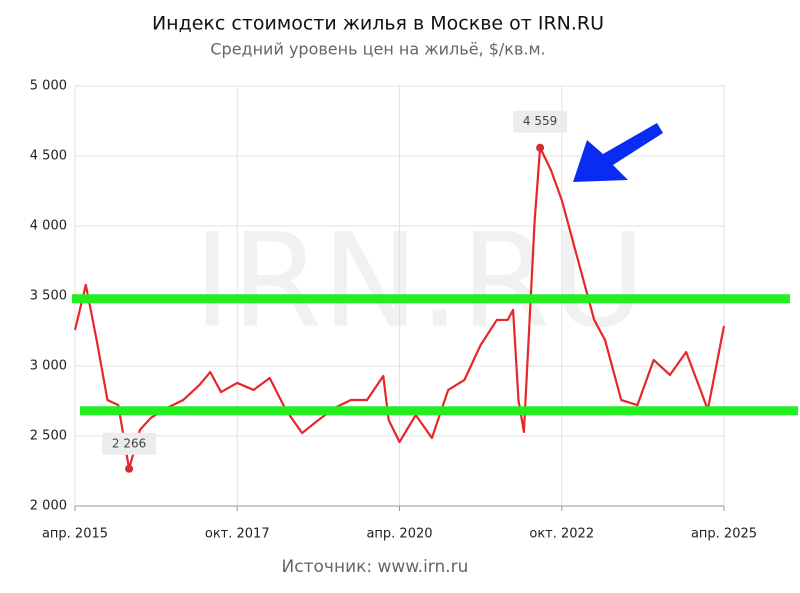 The width and height of the screenshot is (800, 593). What do you see at coordinates (561, 534) in the screenshot?
I see `x-tick-label: окт. 2022` at bounding box center [561, 534].